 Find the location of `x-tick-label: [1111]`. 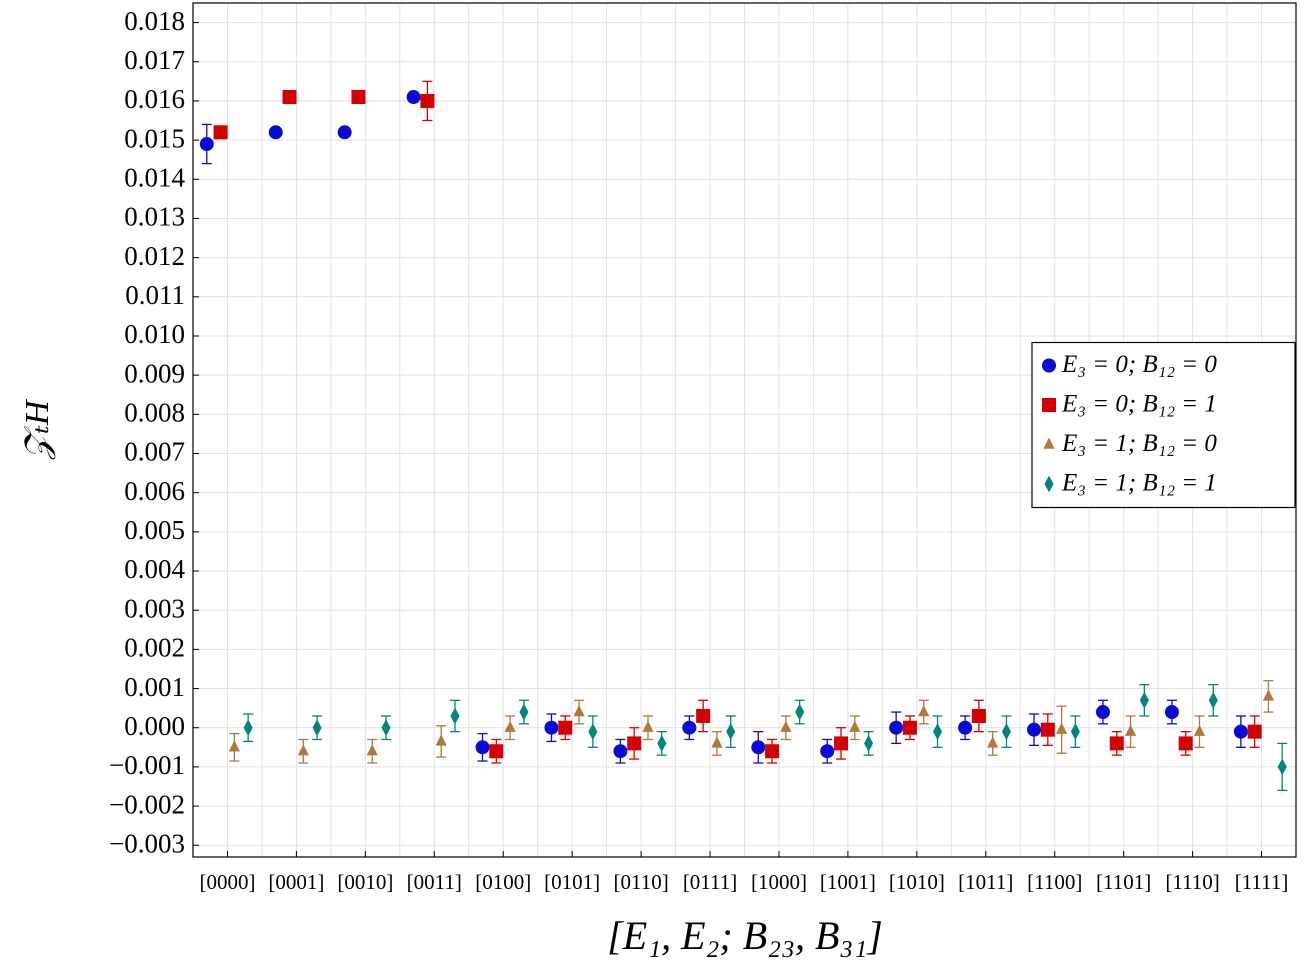

x-tick-label: [1111] is located at coordinates (1262, 882).